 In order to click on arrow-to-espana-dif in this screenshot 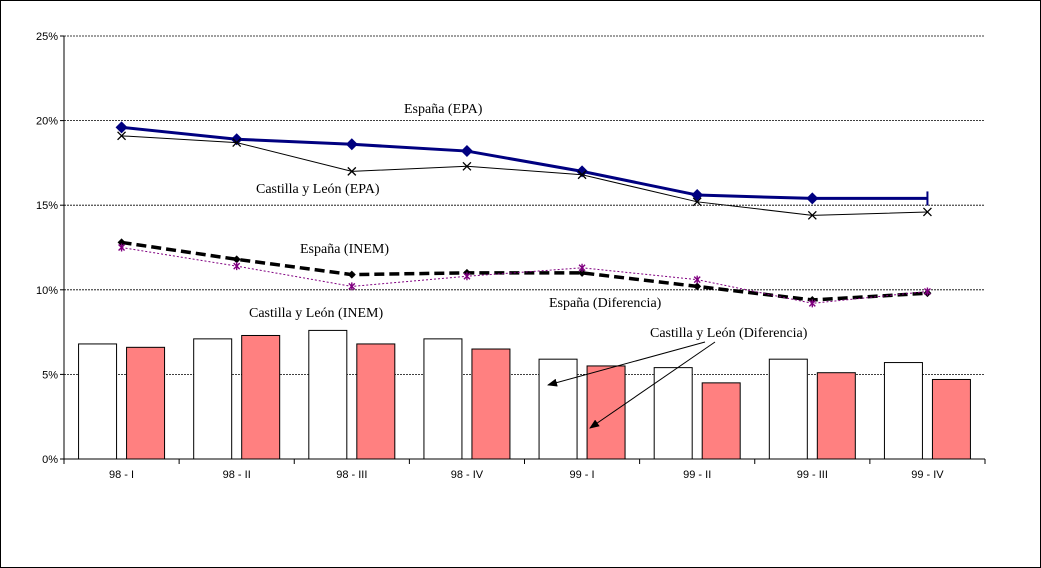, I will do `click(626, 364)`.